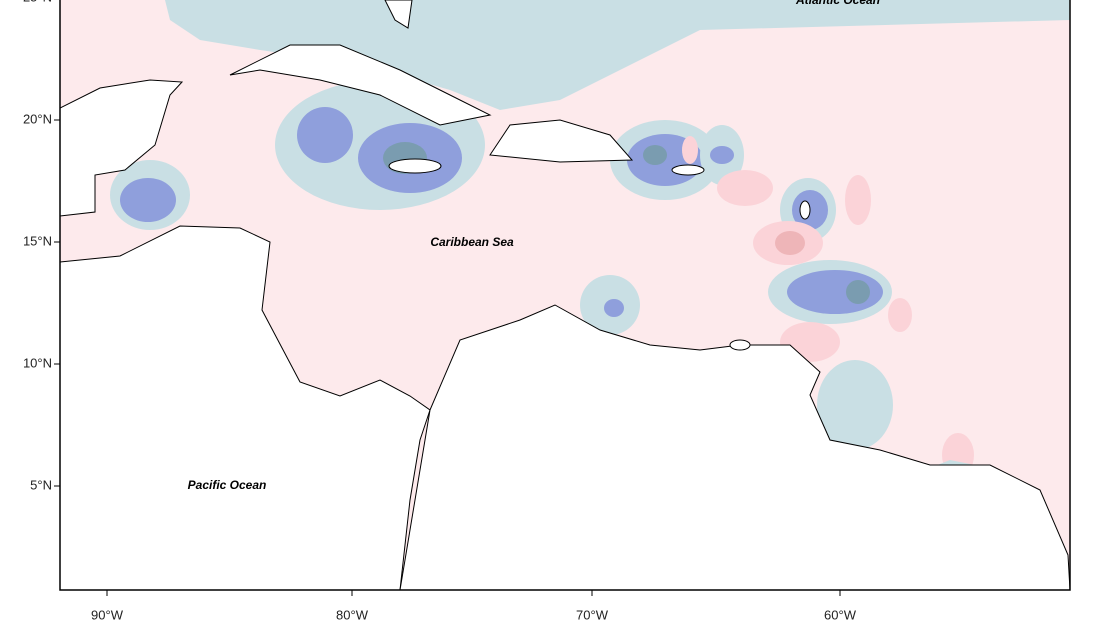 The image size is (1100, 630). What do you see at coordinates (352, 614) in the screenshot?
I see `lon-tick-label: 80°W` at bounding box center [352, 614].